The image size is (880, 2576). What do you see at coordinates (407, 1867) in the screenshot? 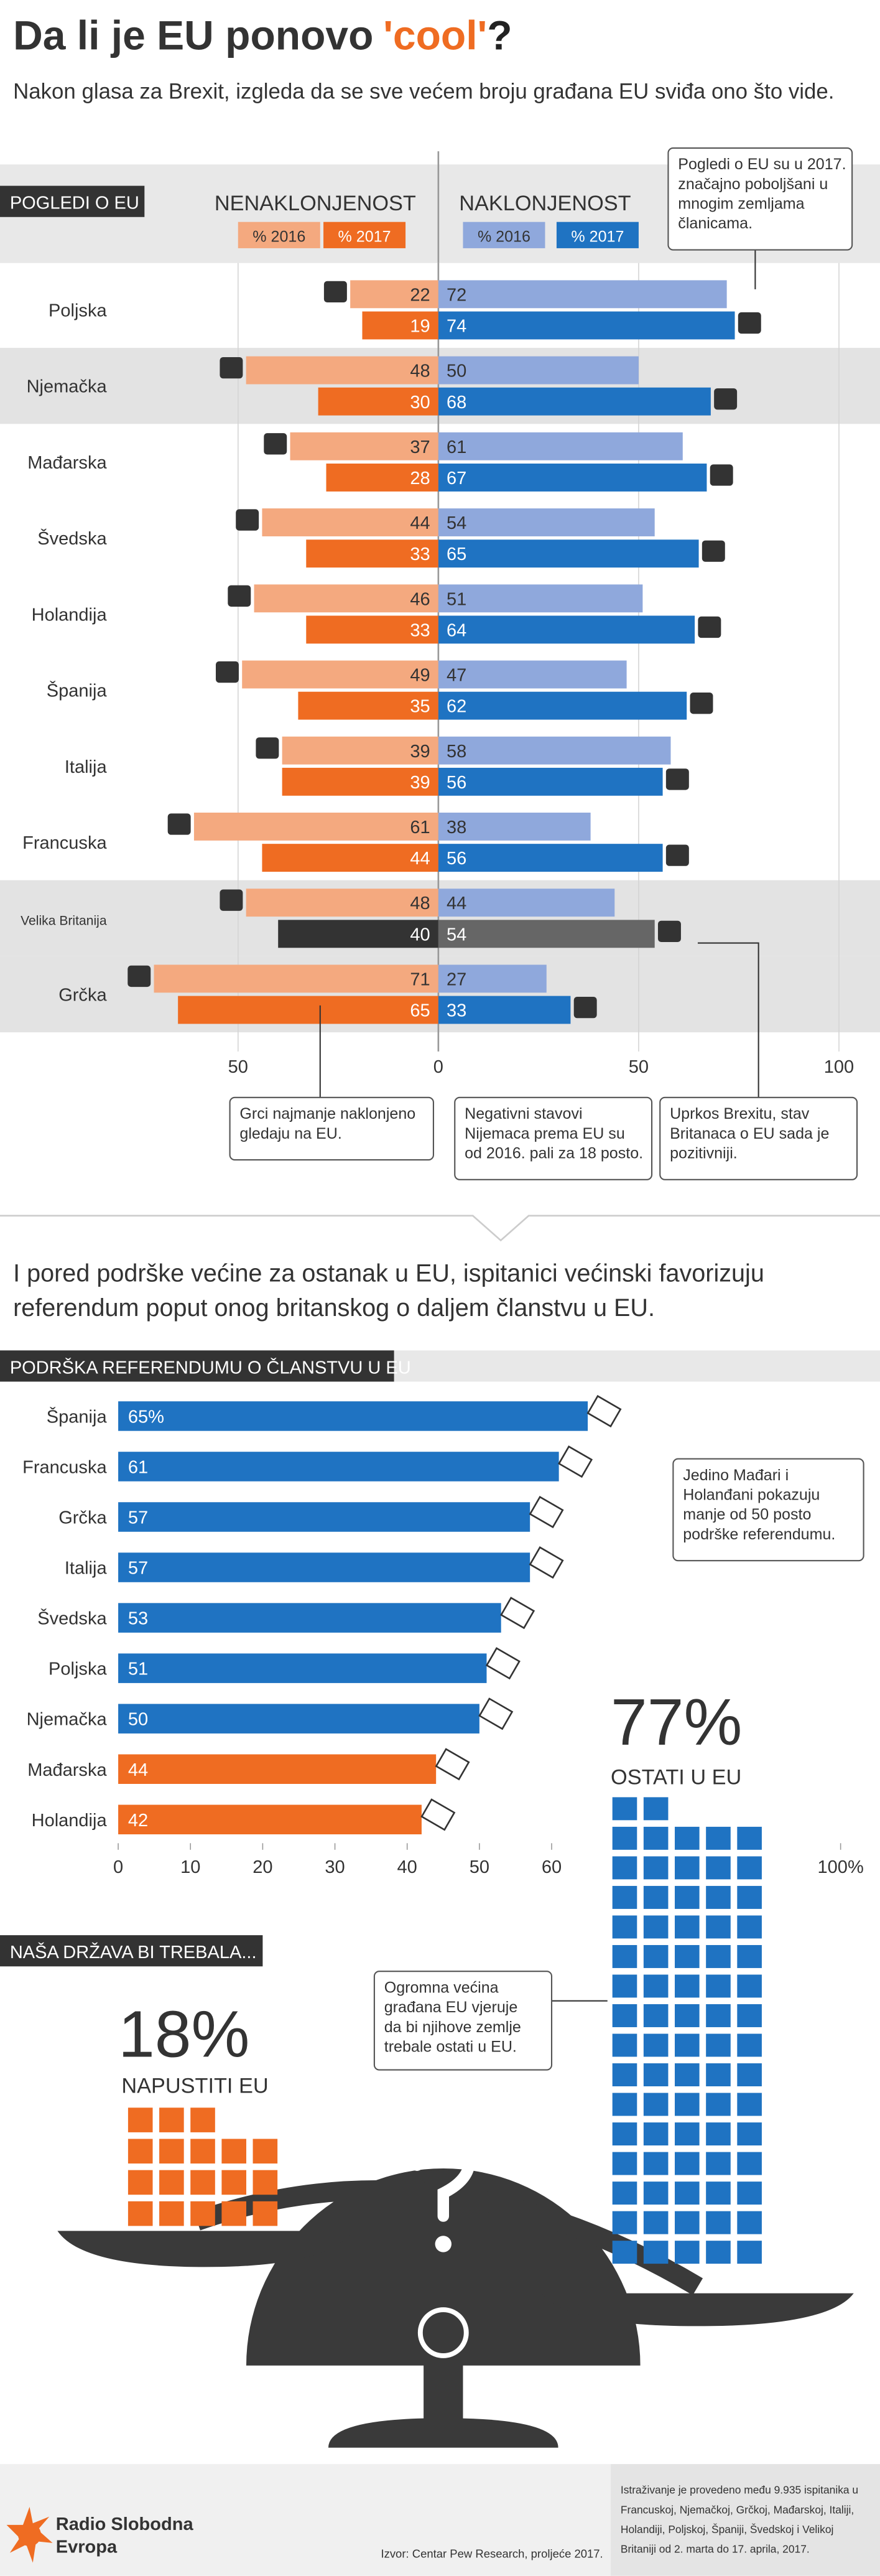
I see `x-tick-label: 40` at bounding box center [407, 1867].